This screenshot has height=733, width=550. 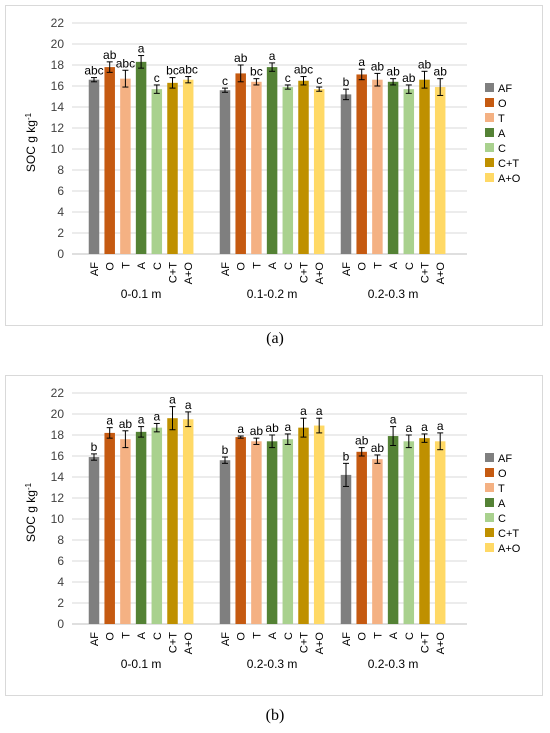 I want to click on legend-label: O, so click(x=502, y=104).